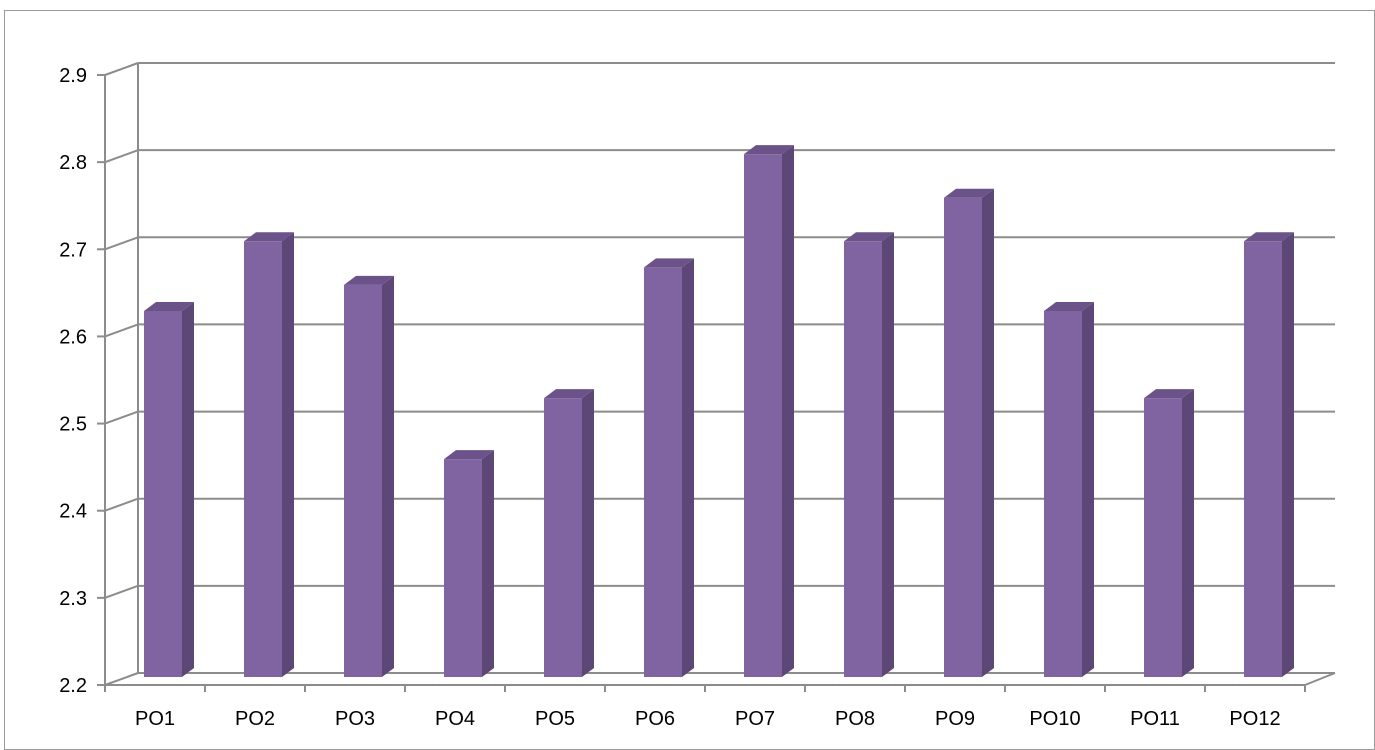 Image resolution: width=1375 pixels, height=750 pixels. Describe the element at coordinates (73, 599) in the screenshot. I see `y-tick-label: 2.3` at that location.